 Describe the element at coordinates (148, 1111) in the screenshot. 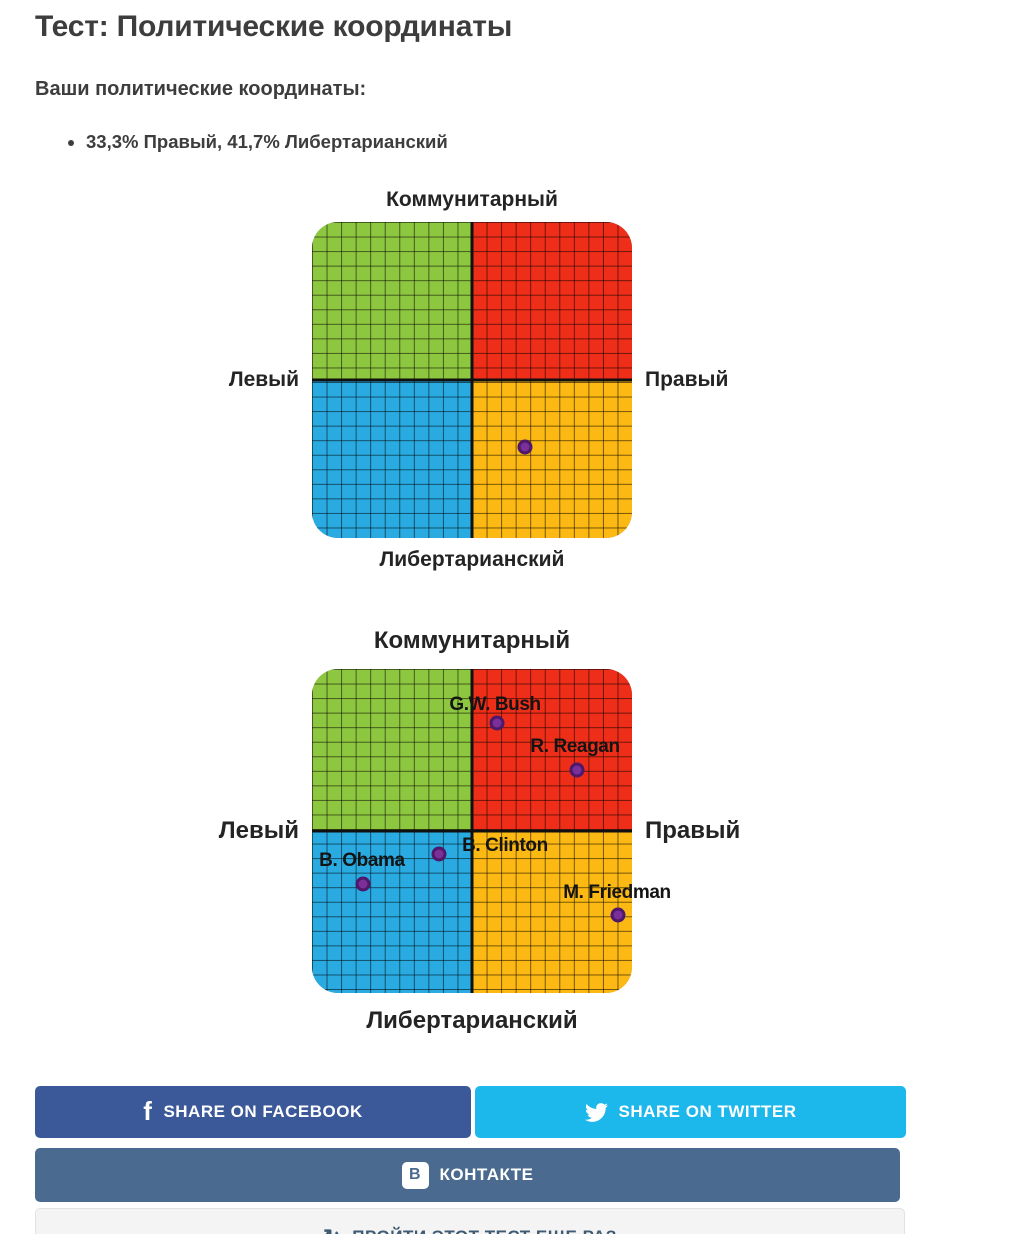

I see `facebook-icon: f` at that location.